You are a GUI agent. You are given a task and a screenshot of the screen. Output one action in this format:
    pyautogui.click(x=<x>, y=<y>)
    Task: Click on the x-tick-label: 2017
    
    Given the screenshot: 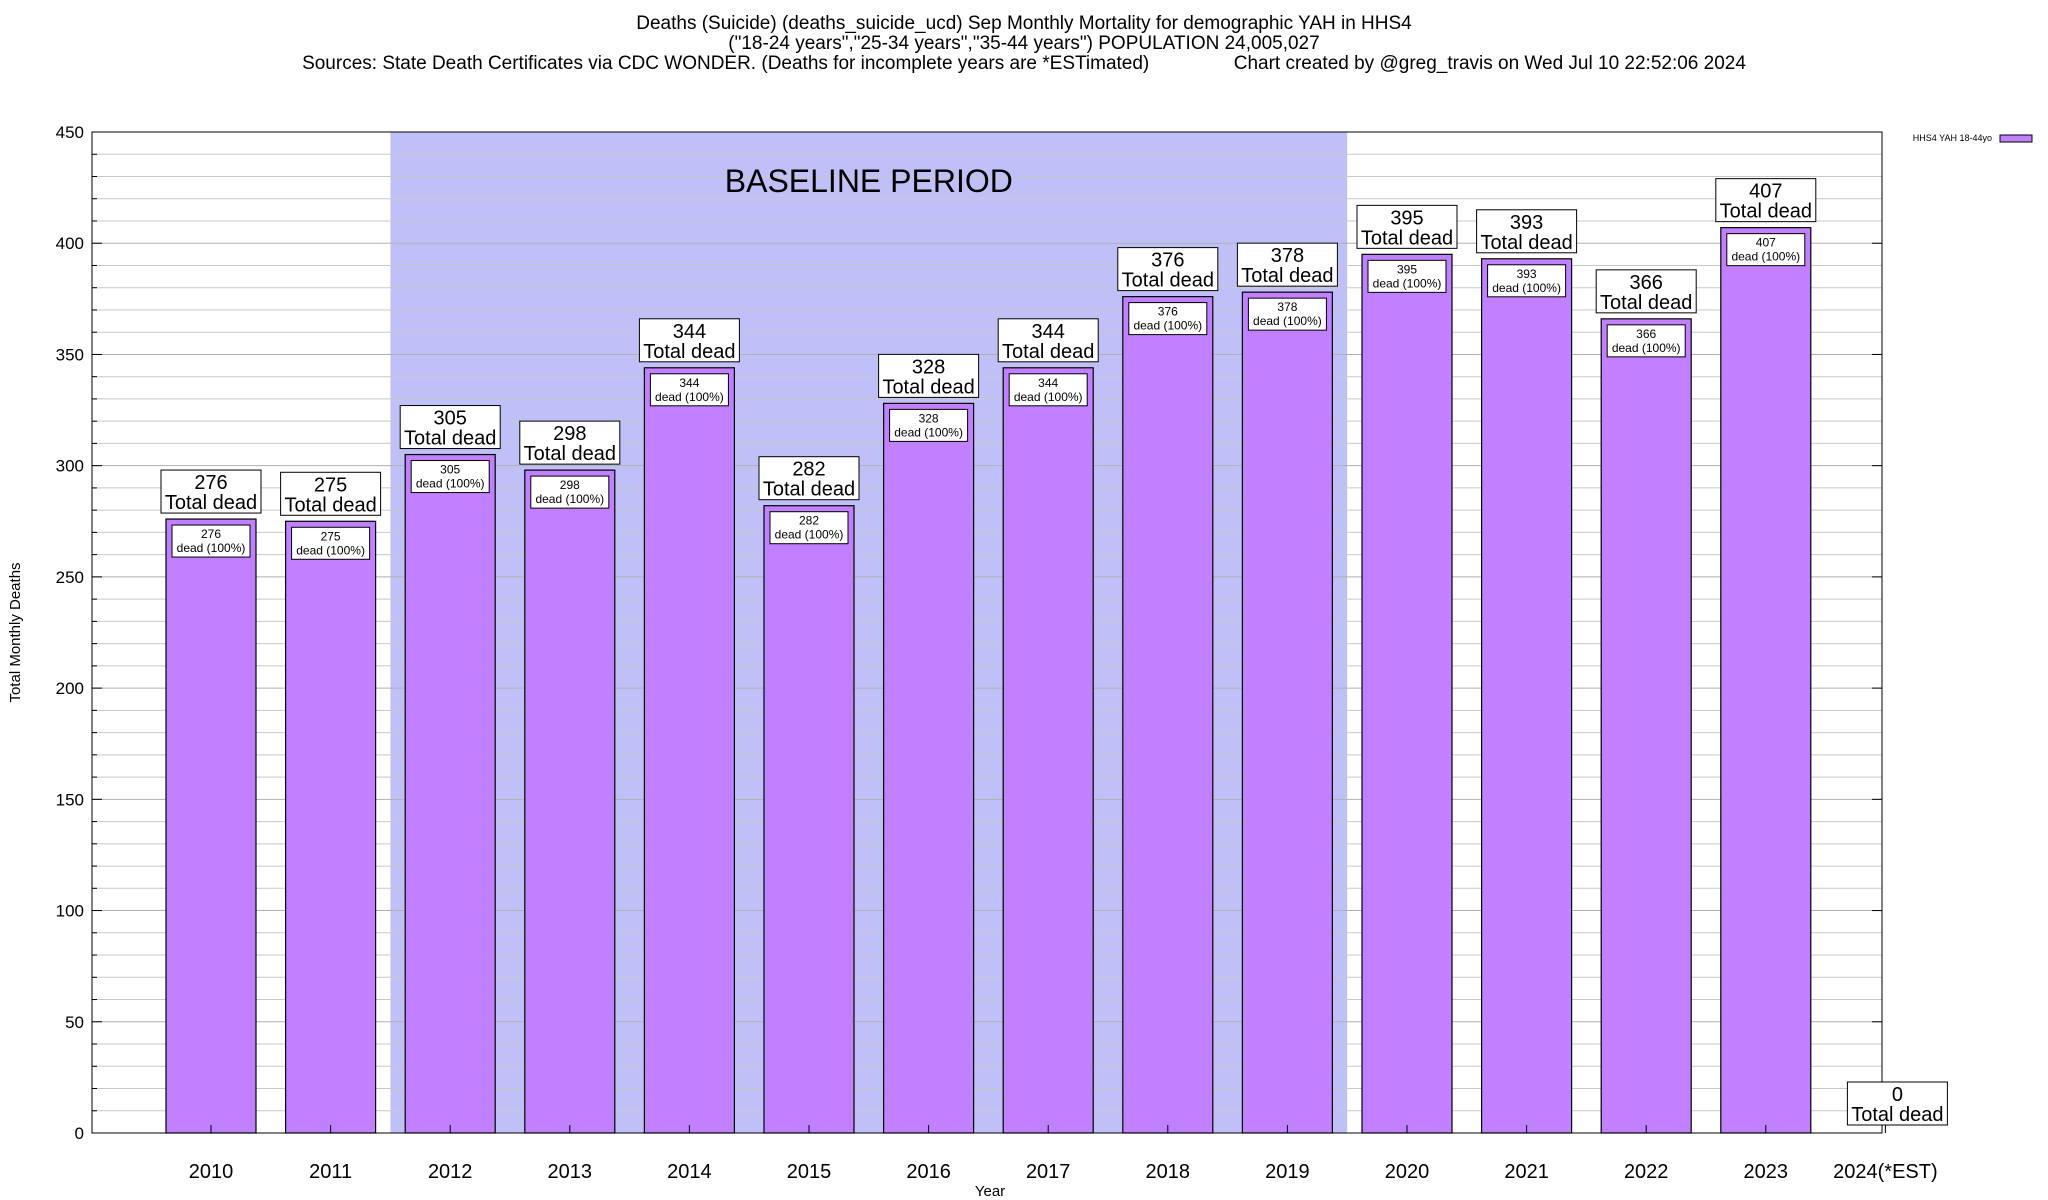 What is the action you would take?
    pyautogui.click(x=1048, y=1172)
    